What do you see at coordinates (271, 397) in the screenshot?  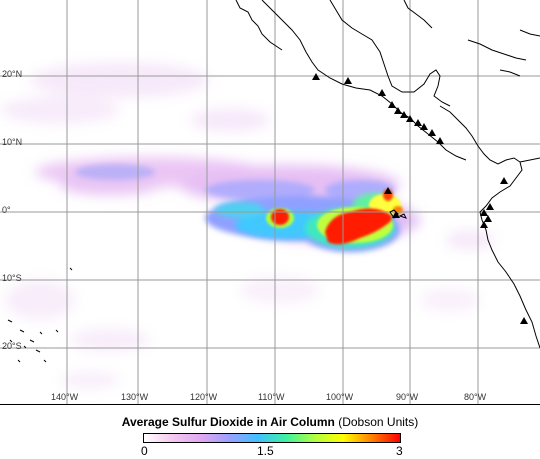 I see `lon-label-110w: 110°W` at bounding box center [271, 397].